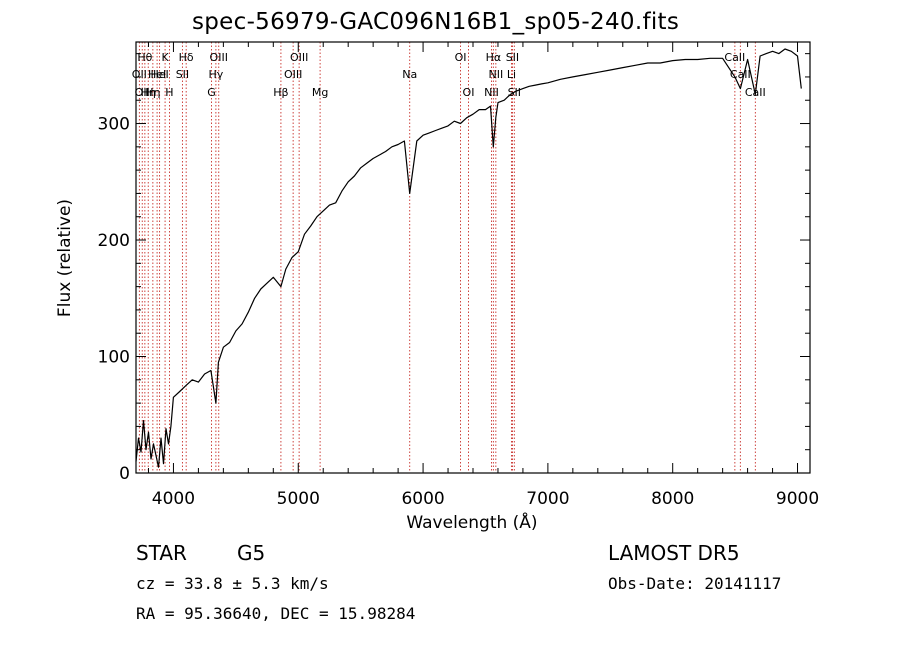 This screenshot has height=649, width=900. I want to click on x-tick-label: 9000, so click(797, 499).